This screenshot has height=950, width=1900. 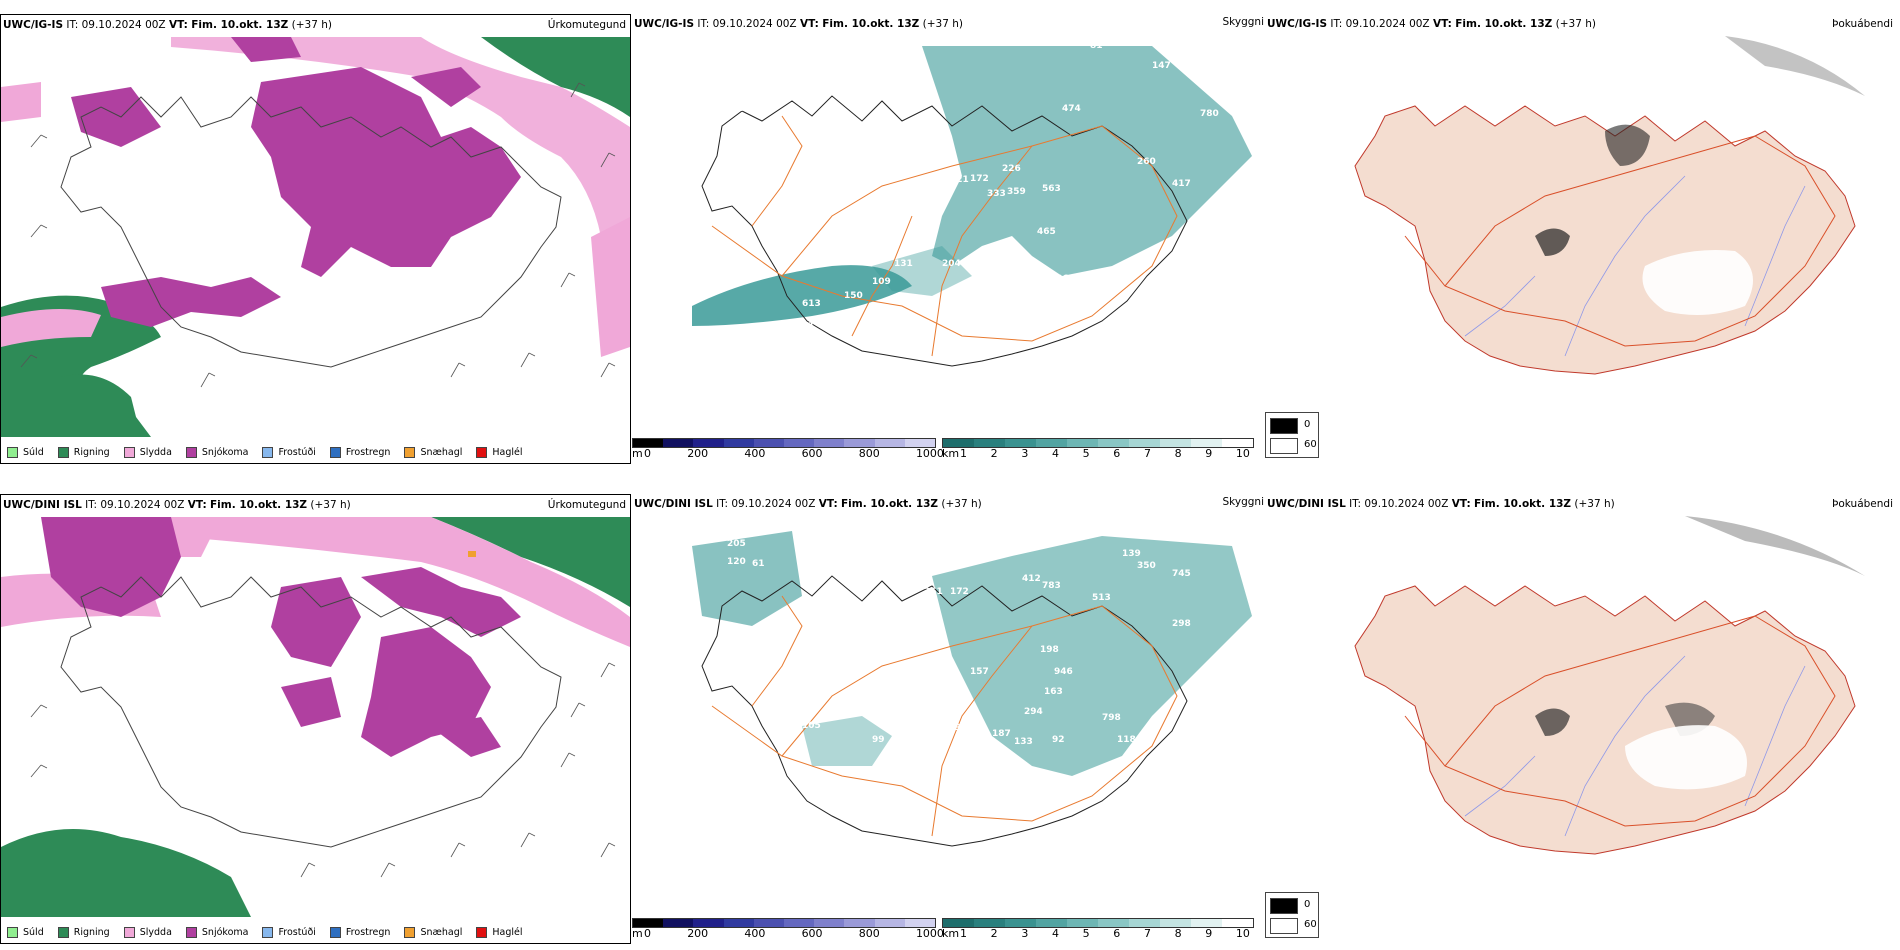 I want to click on model-name: UWC/DINI ISL, so click(x=42, y=505).